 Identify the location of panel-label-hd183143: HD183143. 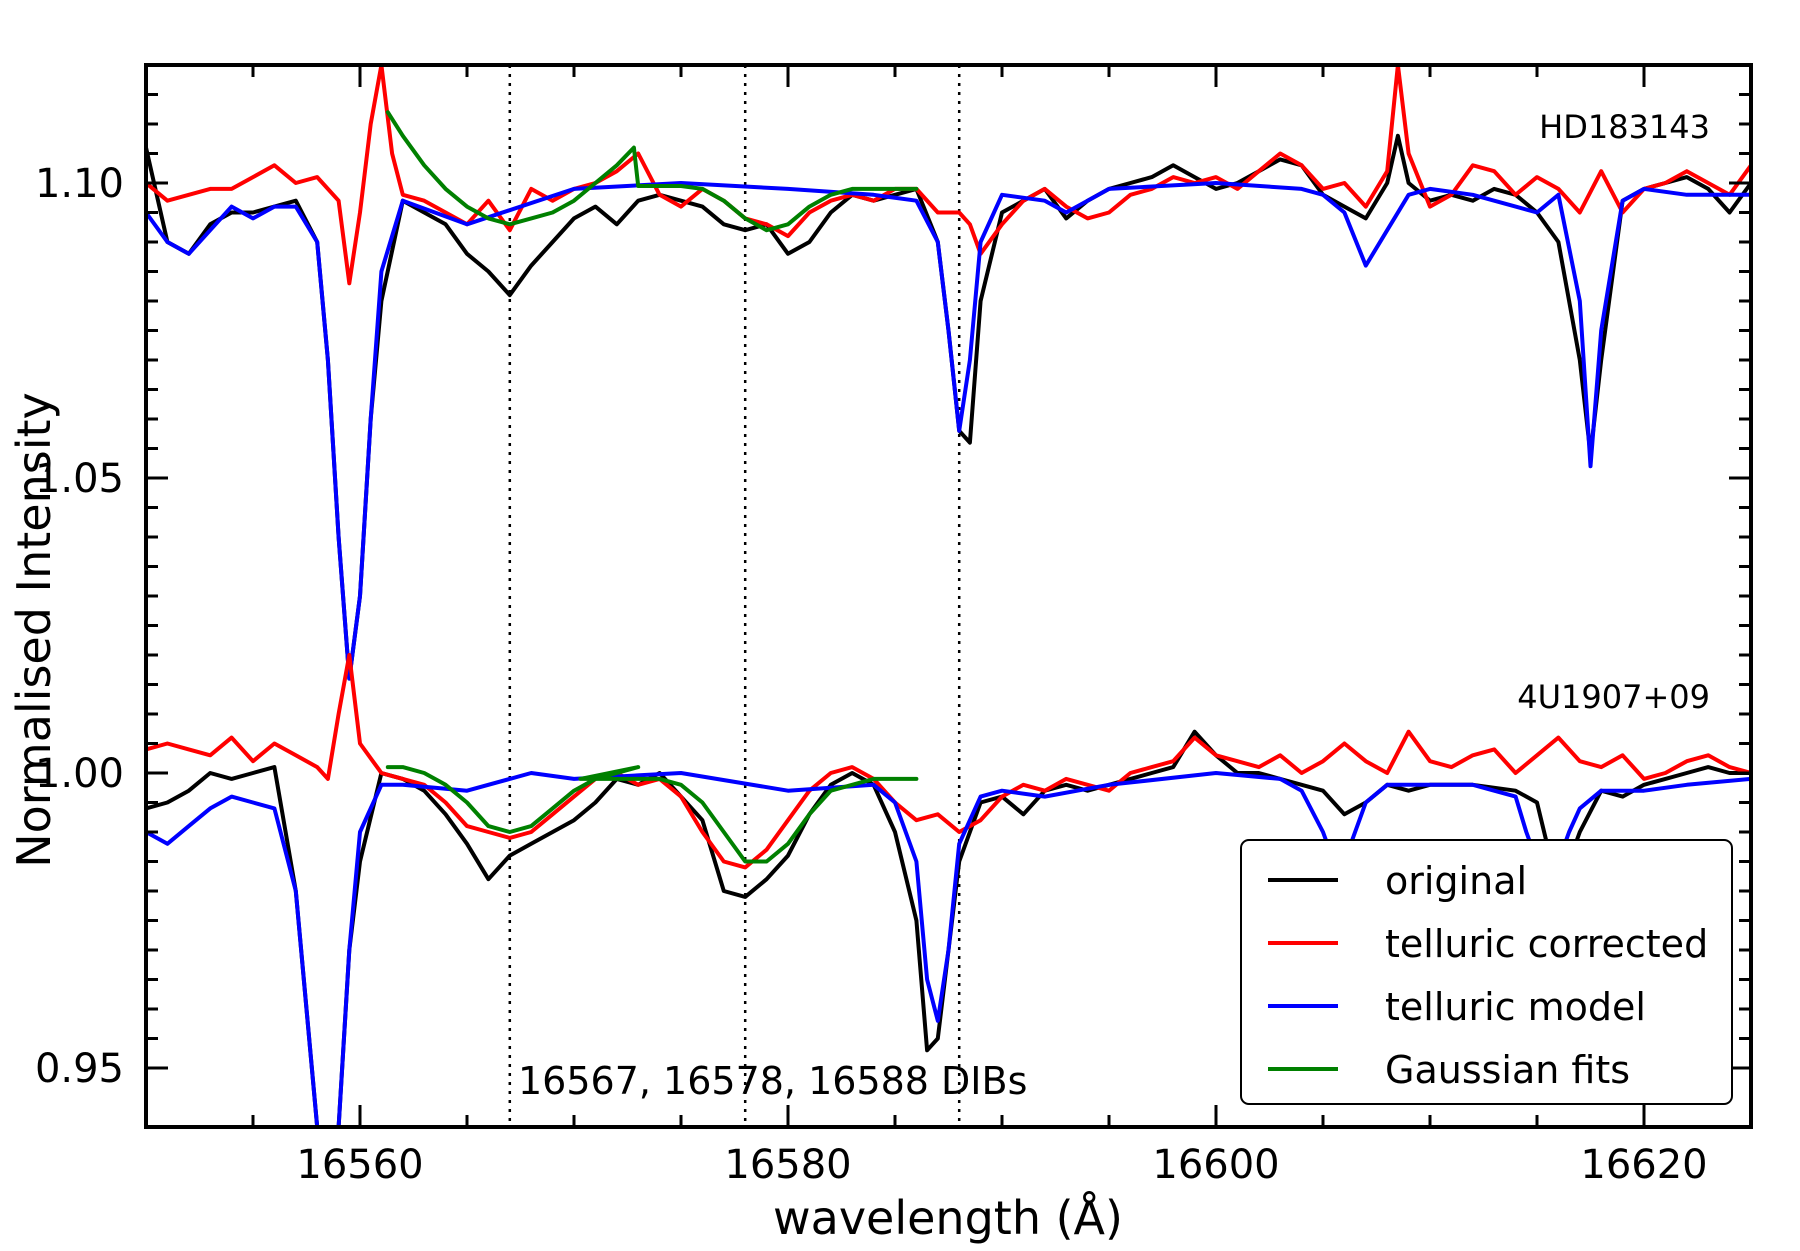
(1624, 127).